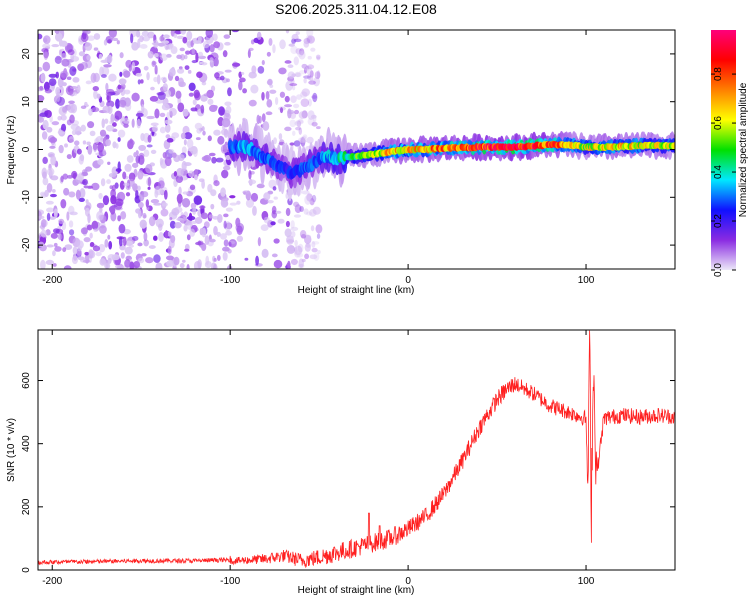 The width and height of the screenshot is (750, 605). What do you see at coordinates (408, 280) in the screenshot?
I see `spectrogram-xtick-label: 0` at bounding box center [408, 280].